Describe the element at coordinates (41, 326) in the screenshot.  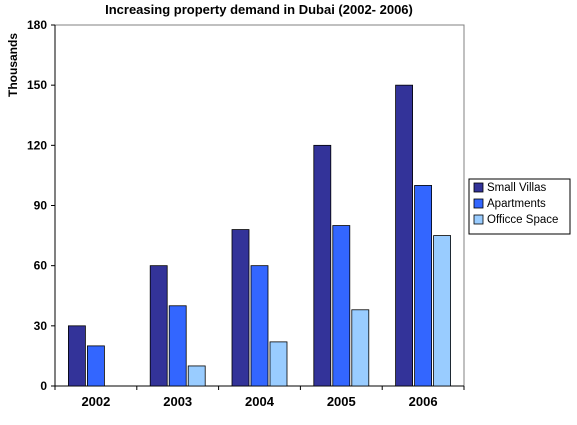
I see `y-tick-label: 30` at that location.